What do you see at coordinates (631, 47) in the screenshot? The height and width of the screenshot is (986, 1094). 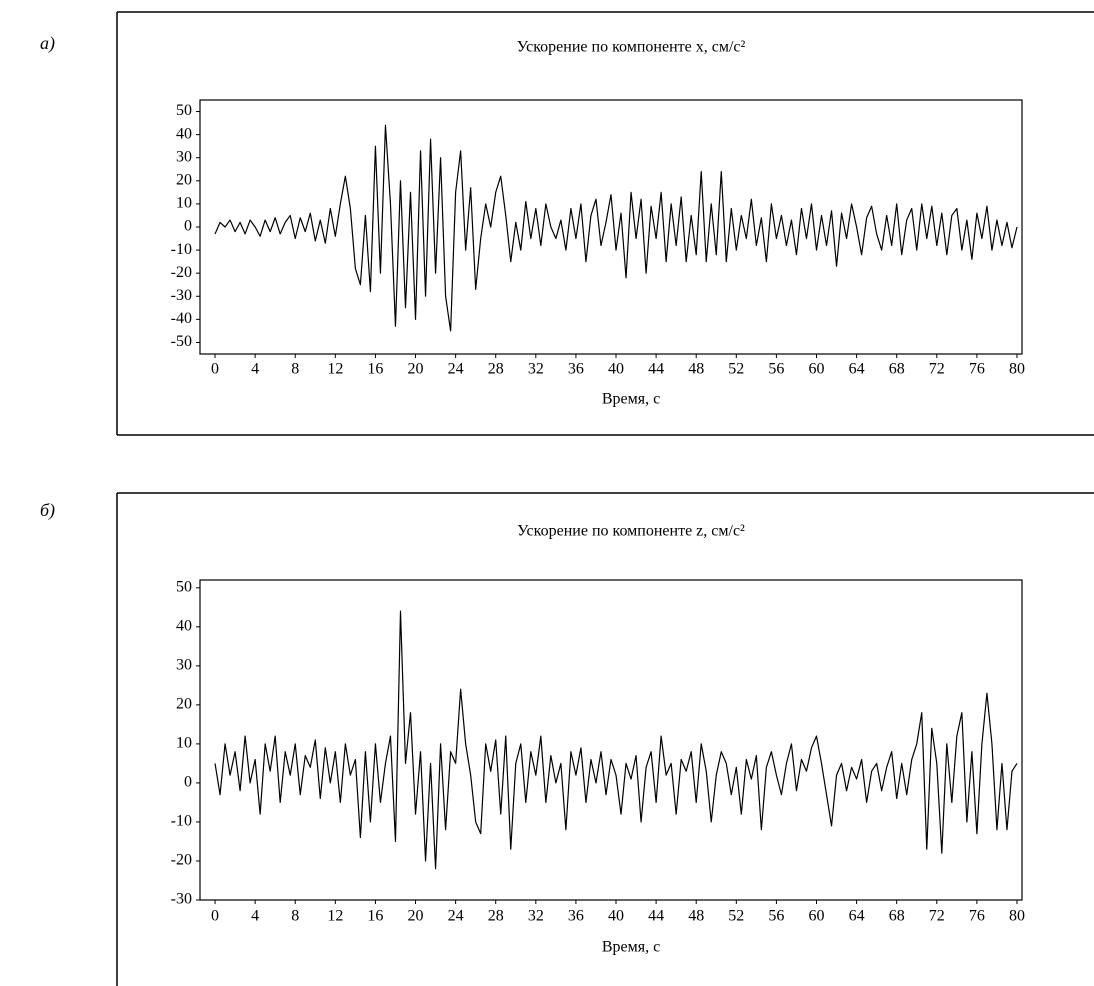 I see `chart-title: Ускорение по компоненте x, см/с²` at bounding box center [631, 47].